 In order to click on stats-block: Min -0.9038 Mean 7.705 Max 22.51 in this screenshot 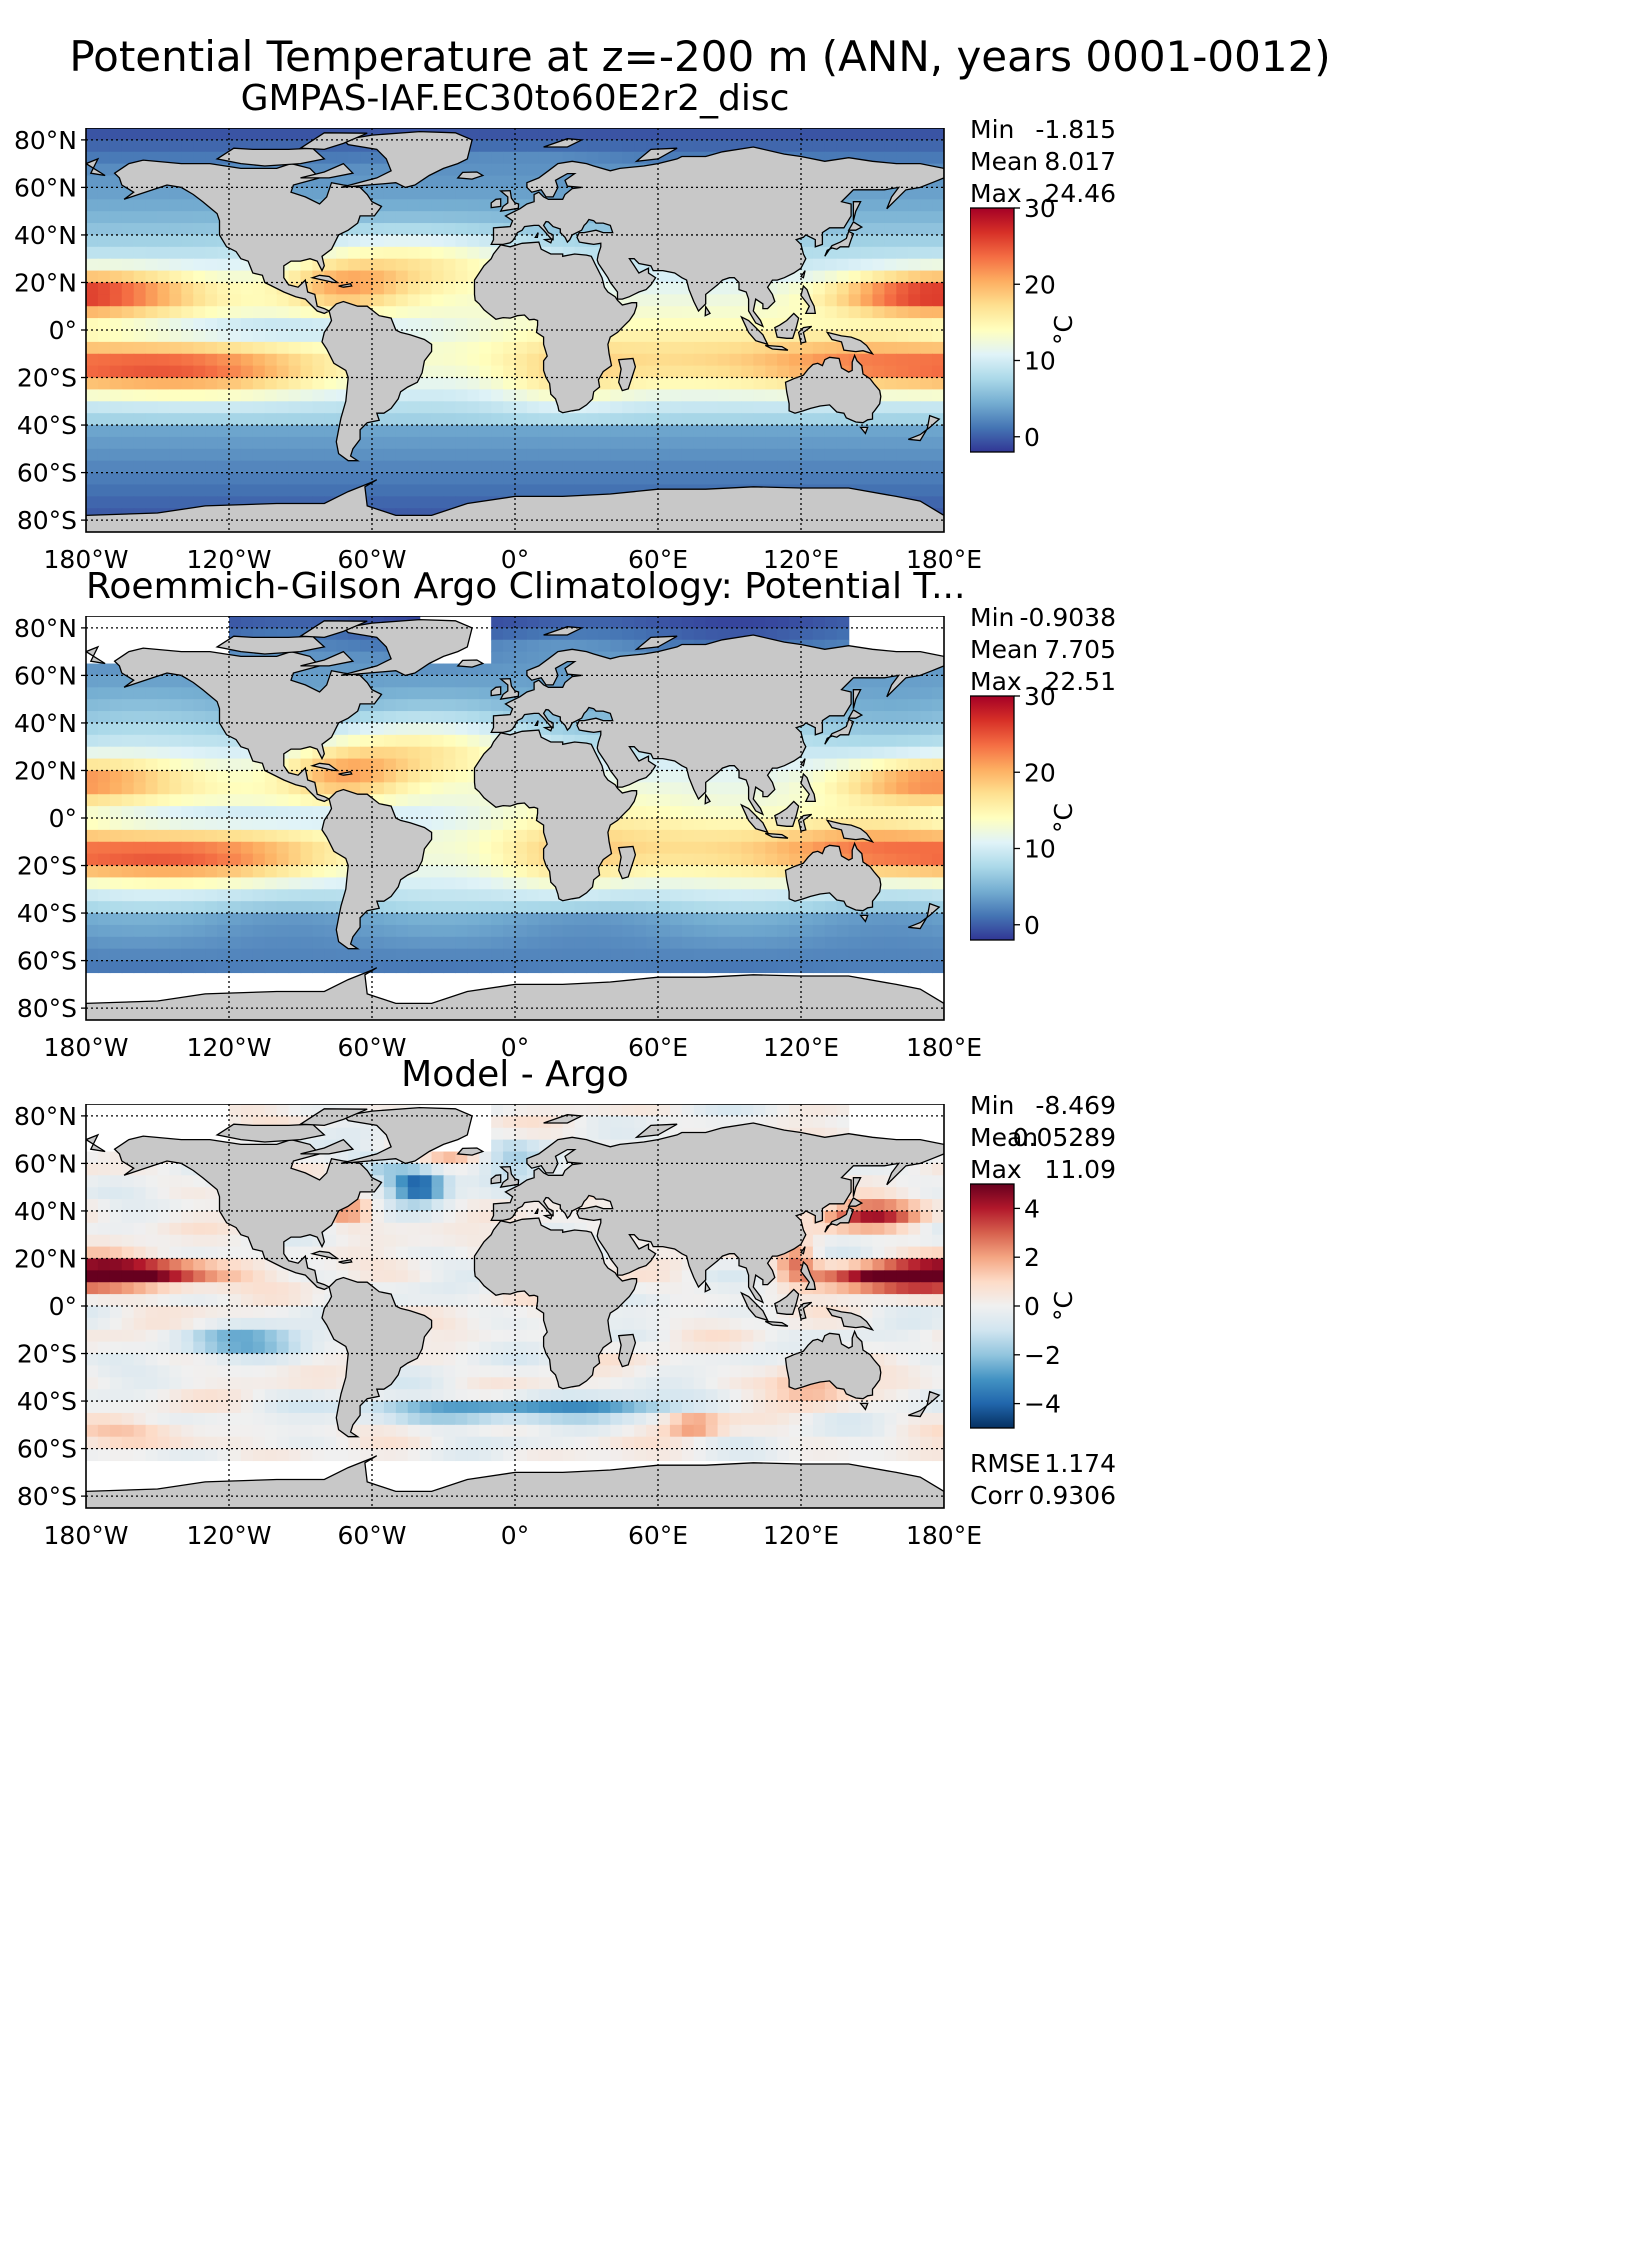, I will do `click(1043, 650)`.